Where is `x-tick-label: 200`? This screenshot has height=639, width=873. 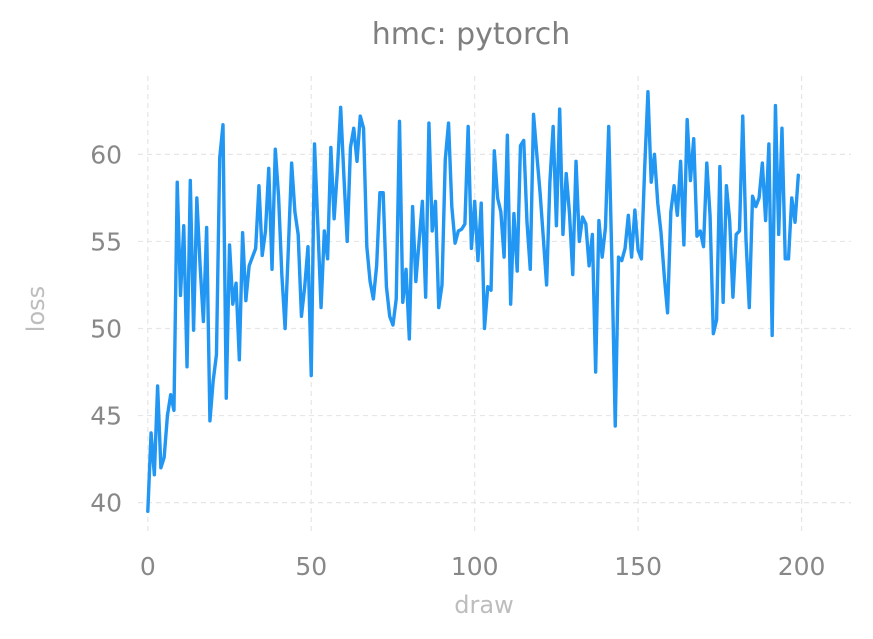
x-tick-label: 200 is located at coordinates (802, 566).